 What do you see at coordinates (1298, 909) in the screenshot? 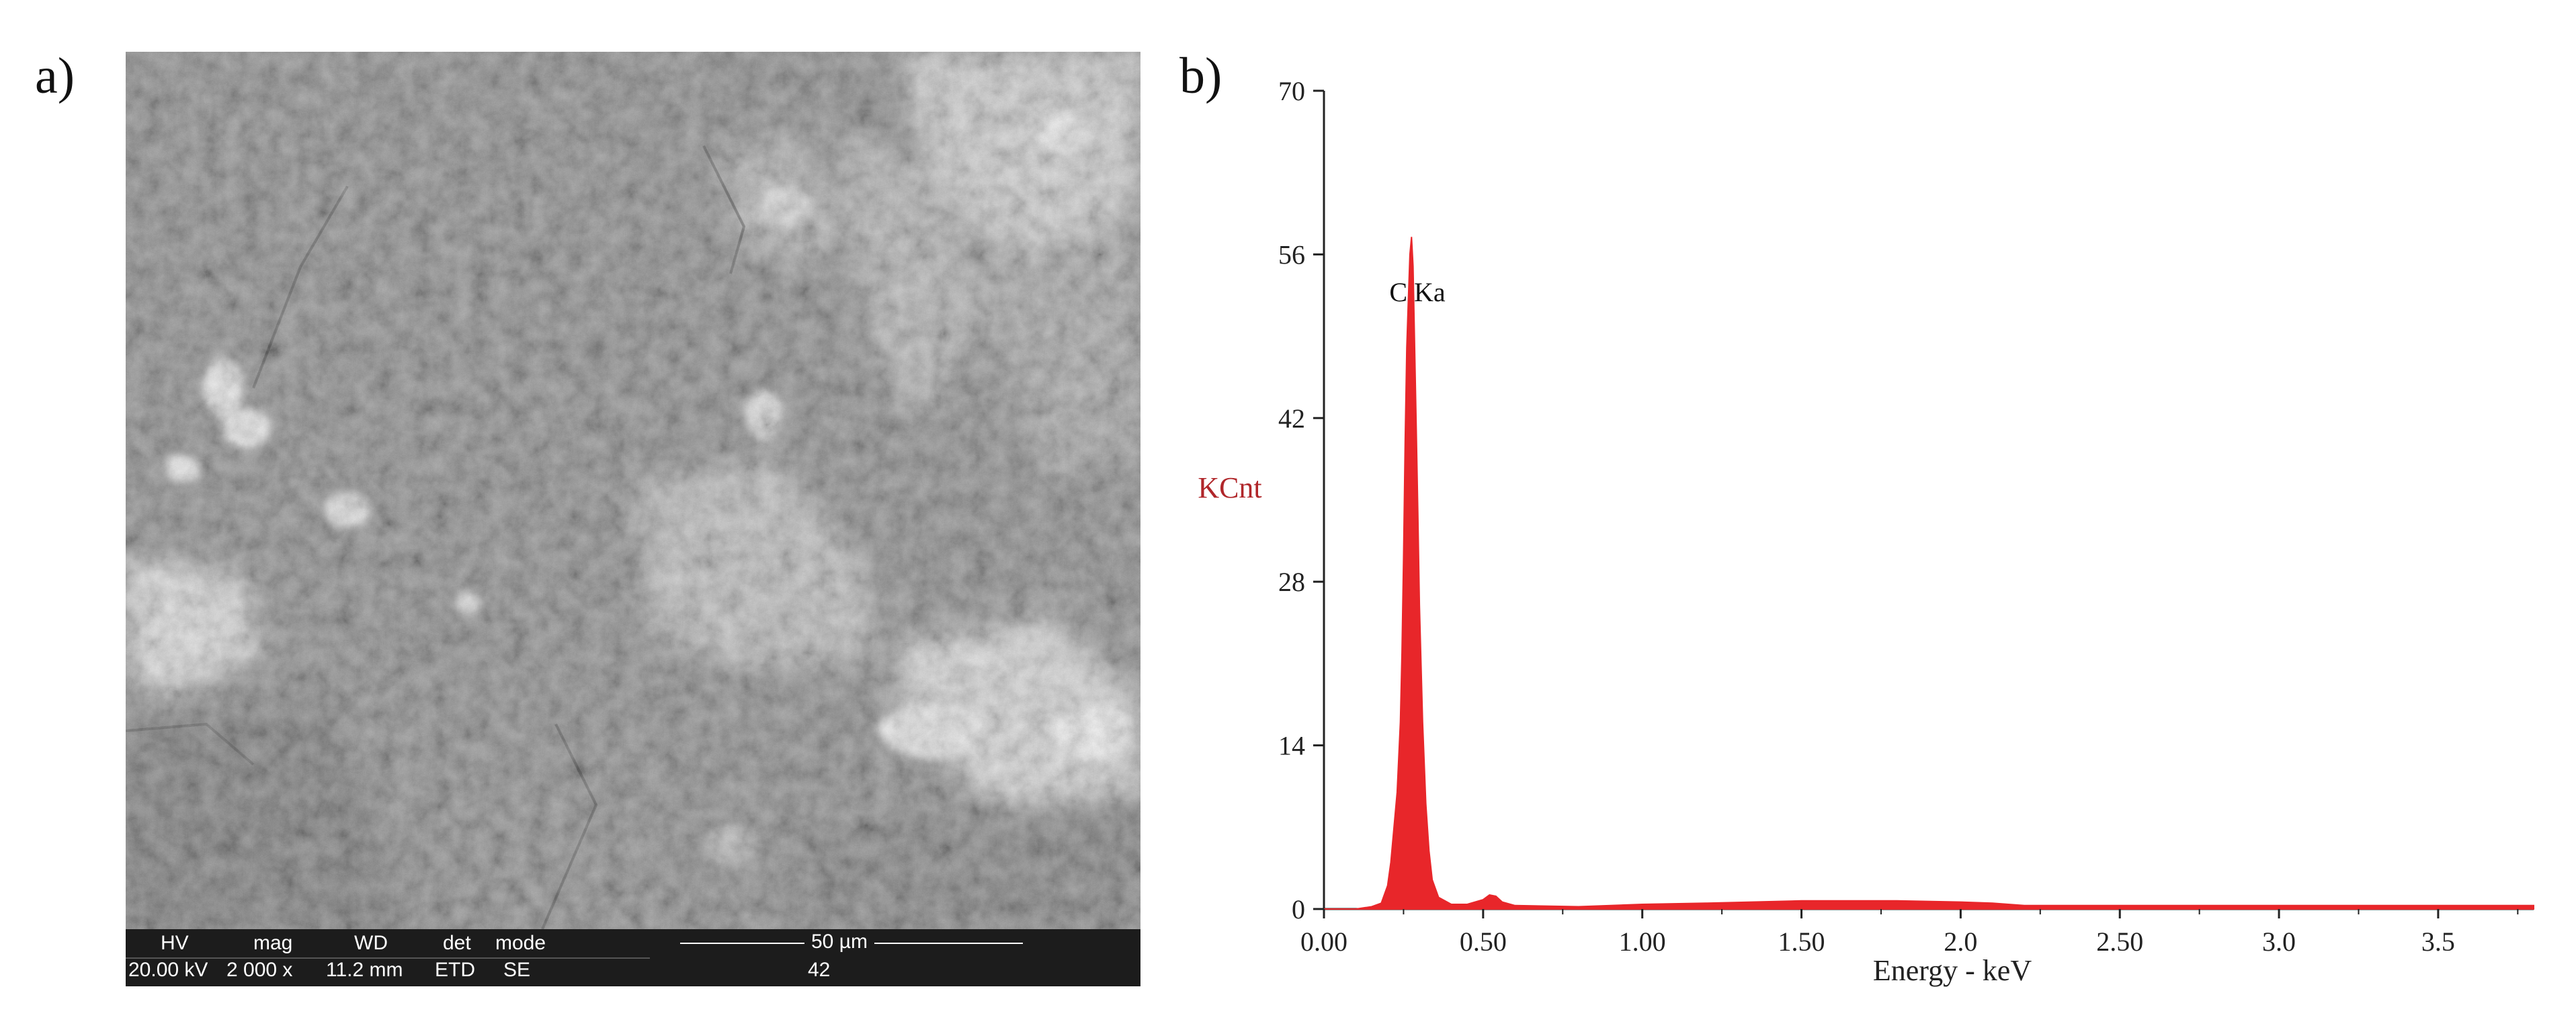
I see `y-tick-label: 0` at bounding box center [1298, 909].